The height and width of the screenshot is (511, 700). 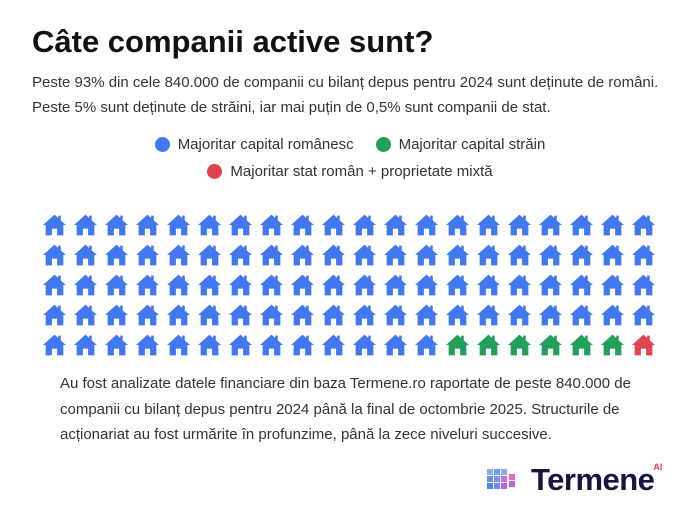 What do you see at coordinates (254, 144) in the screenshot?
I see `legend-item-romanian: Majoritar capital românesc` at bounding box center [254, 144].